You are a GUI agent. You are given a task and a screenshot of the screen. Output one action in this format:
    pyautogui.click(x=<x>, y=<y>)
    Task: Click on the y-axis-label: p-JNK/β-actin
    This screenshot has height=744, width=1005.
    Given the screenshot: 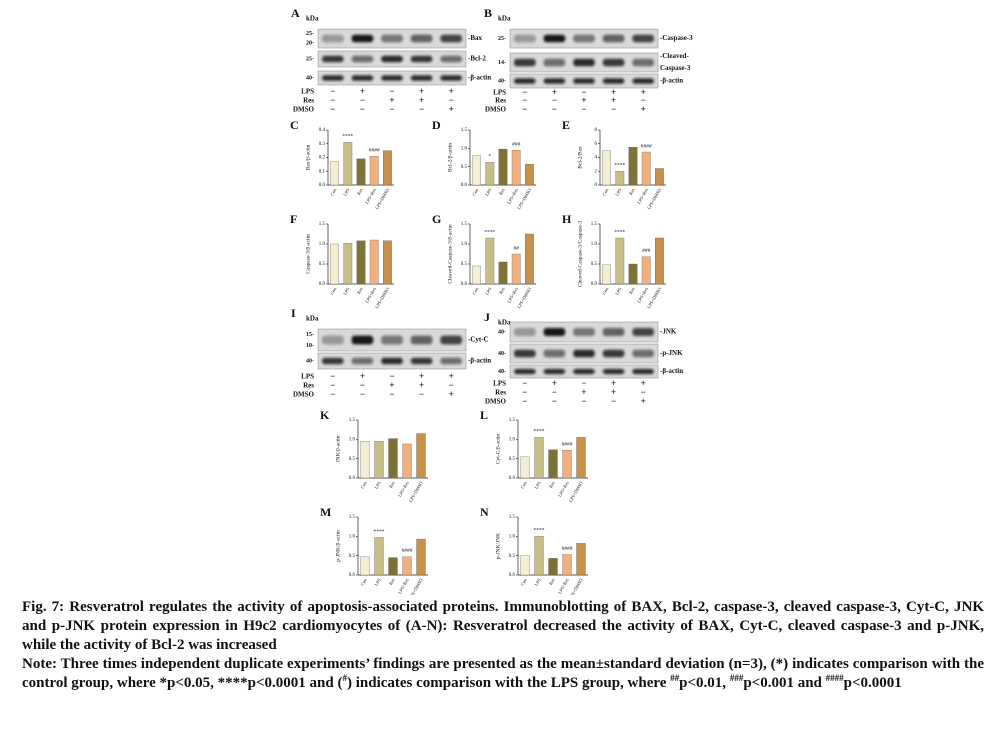 What is the action you would take?
    pyautogui.click(x=338, y=546)
    